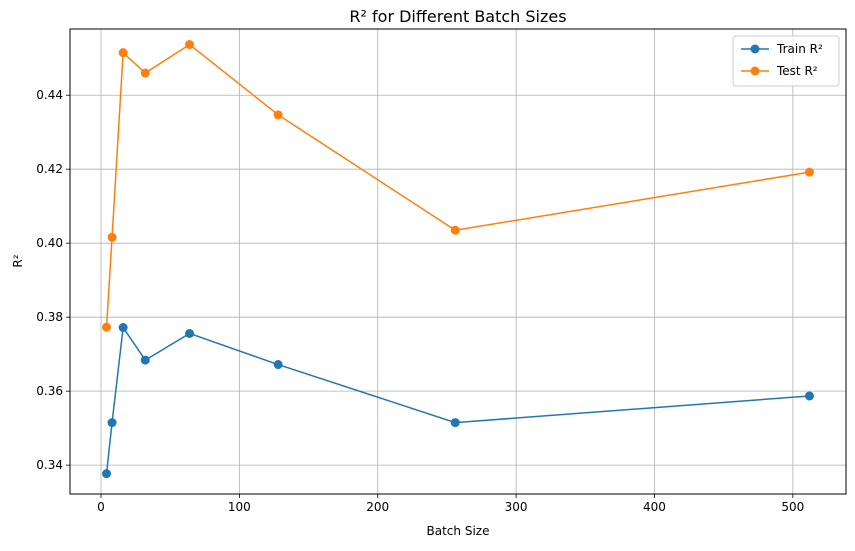  I want to click on y-tick-label: 0.42, so click(49, 169).